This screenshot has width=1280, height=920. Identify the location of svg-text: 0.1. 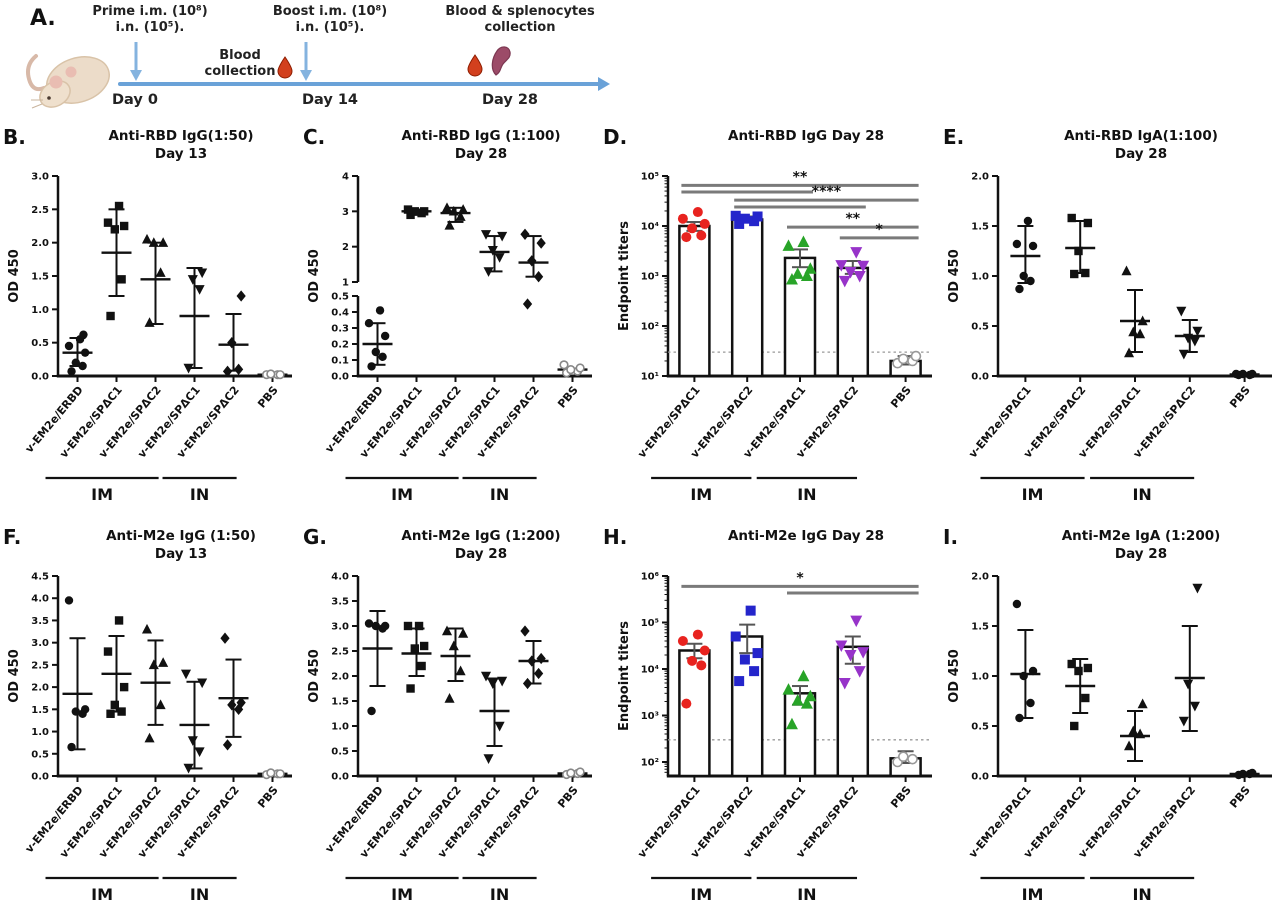
(340, 361).